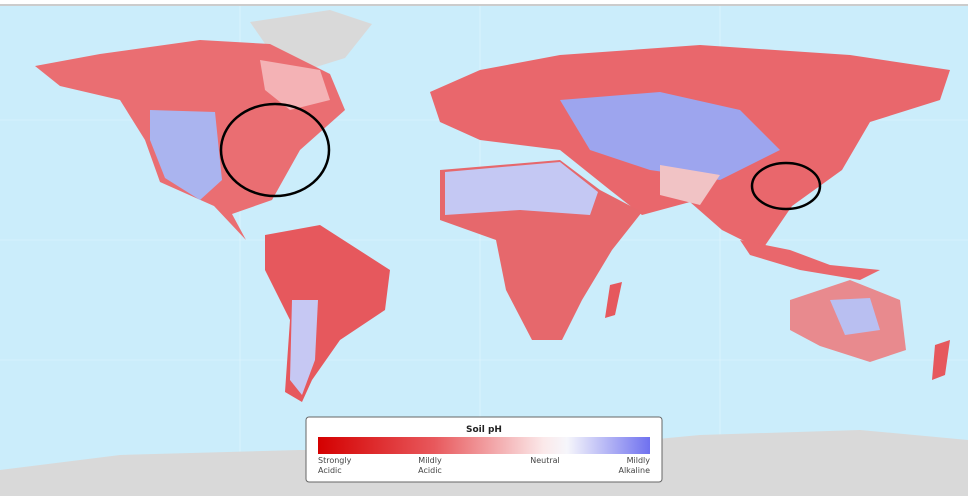 The width and height of the screenshot is (968, 496). I want to click on central-asia, so click(670, 136).